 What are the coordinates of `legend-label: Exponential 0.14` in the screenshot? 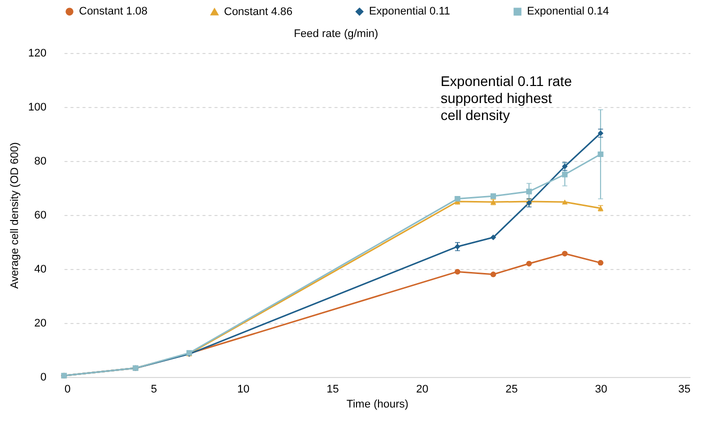 It's located at (568, 12).